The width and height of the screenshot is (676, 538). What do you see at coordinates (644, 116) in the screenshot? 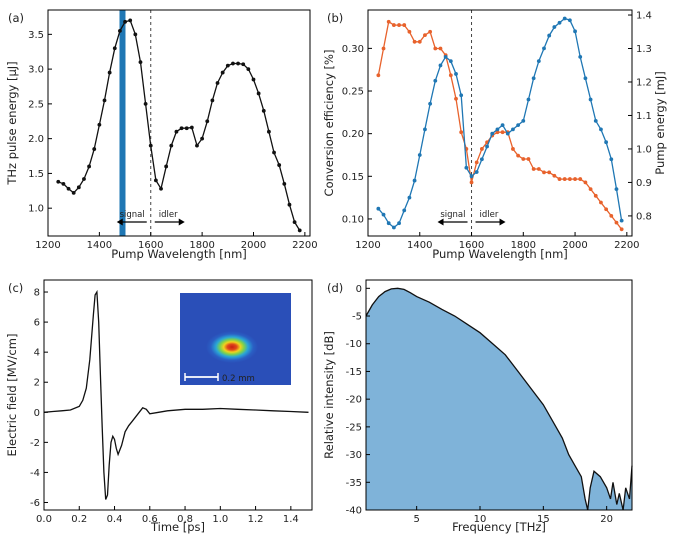
I see `y-right-tick-label: 1.1` at bounding box center [644, 116].